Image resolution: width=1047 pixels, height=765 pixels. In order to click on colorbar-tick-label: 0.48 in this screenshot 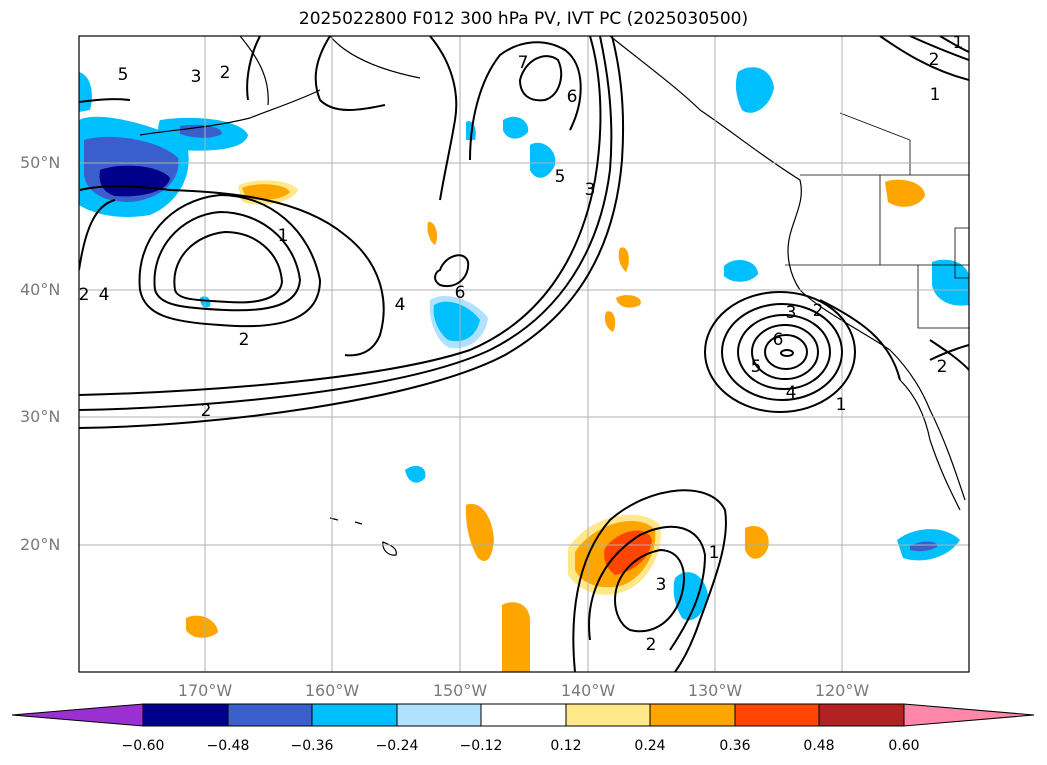, I will do `click(819, 746)`.